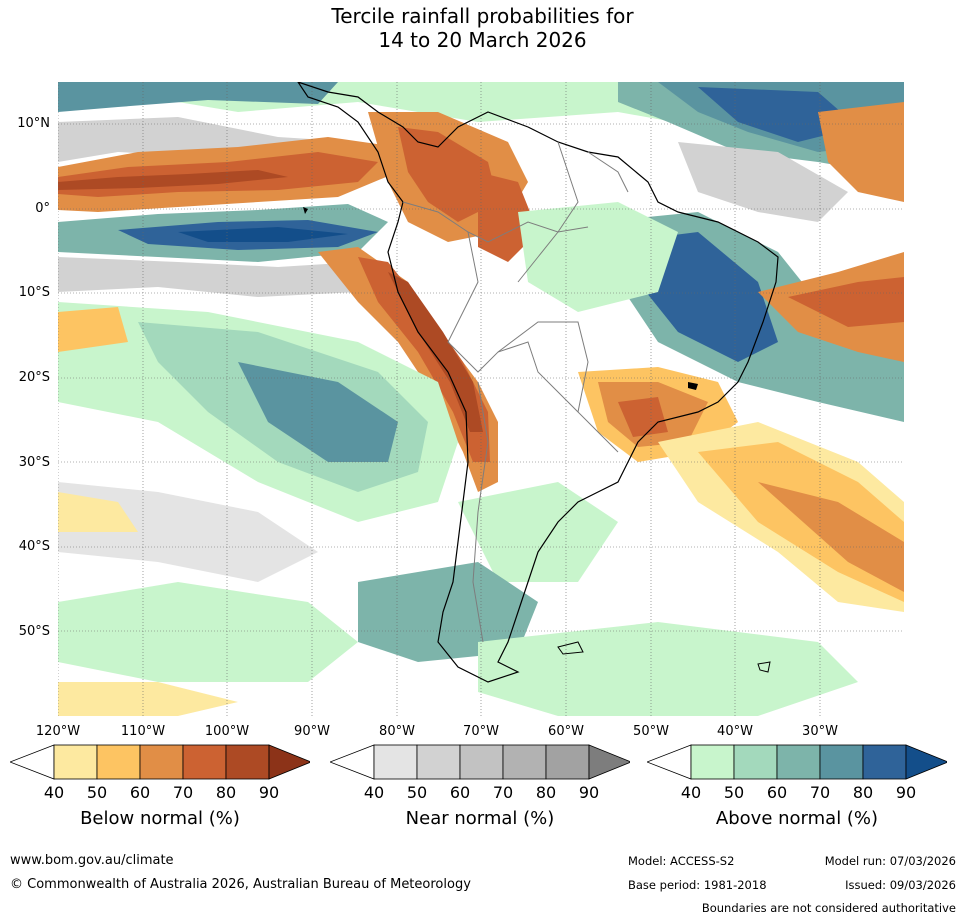 This screenshot has height=919, width=965. What do you see at coordinates (926, 762) in the screenshot?
I see `above-legend-max-arrow` at bounding box center [926, 762].